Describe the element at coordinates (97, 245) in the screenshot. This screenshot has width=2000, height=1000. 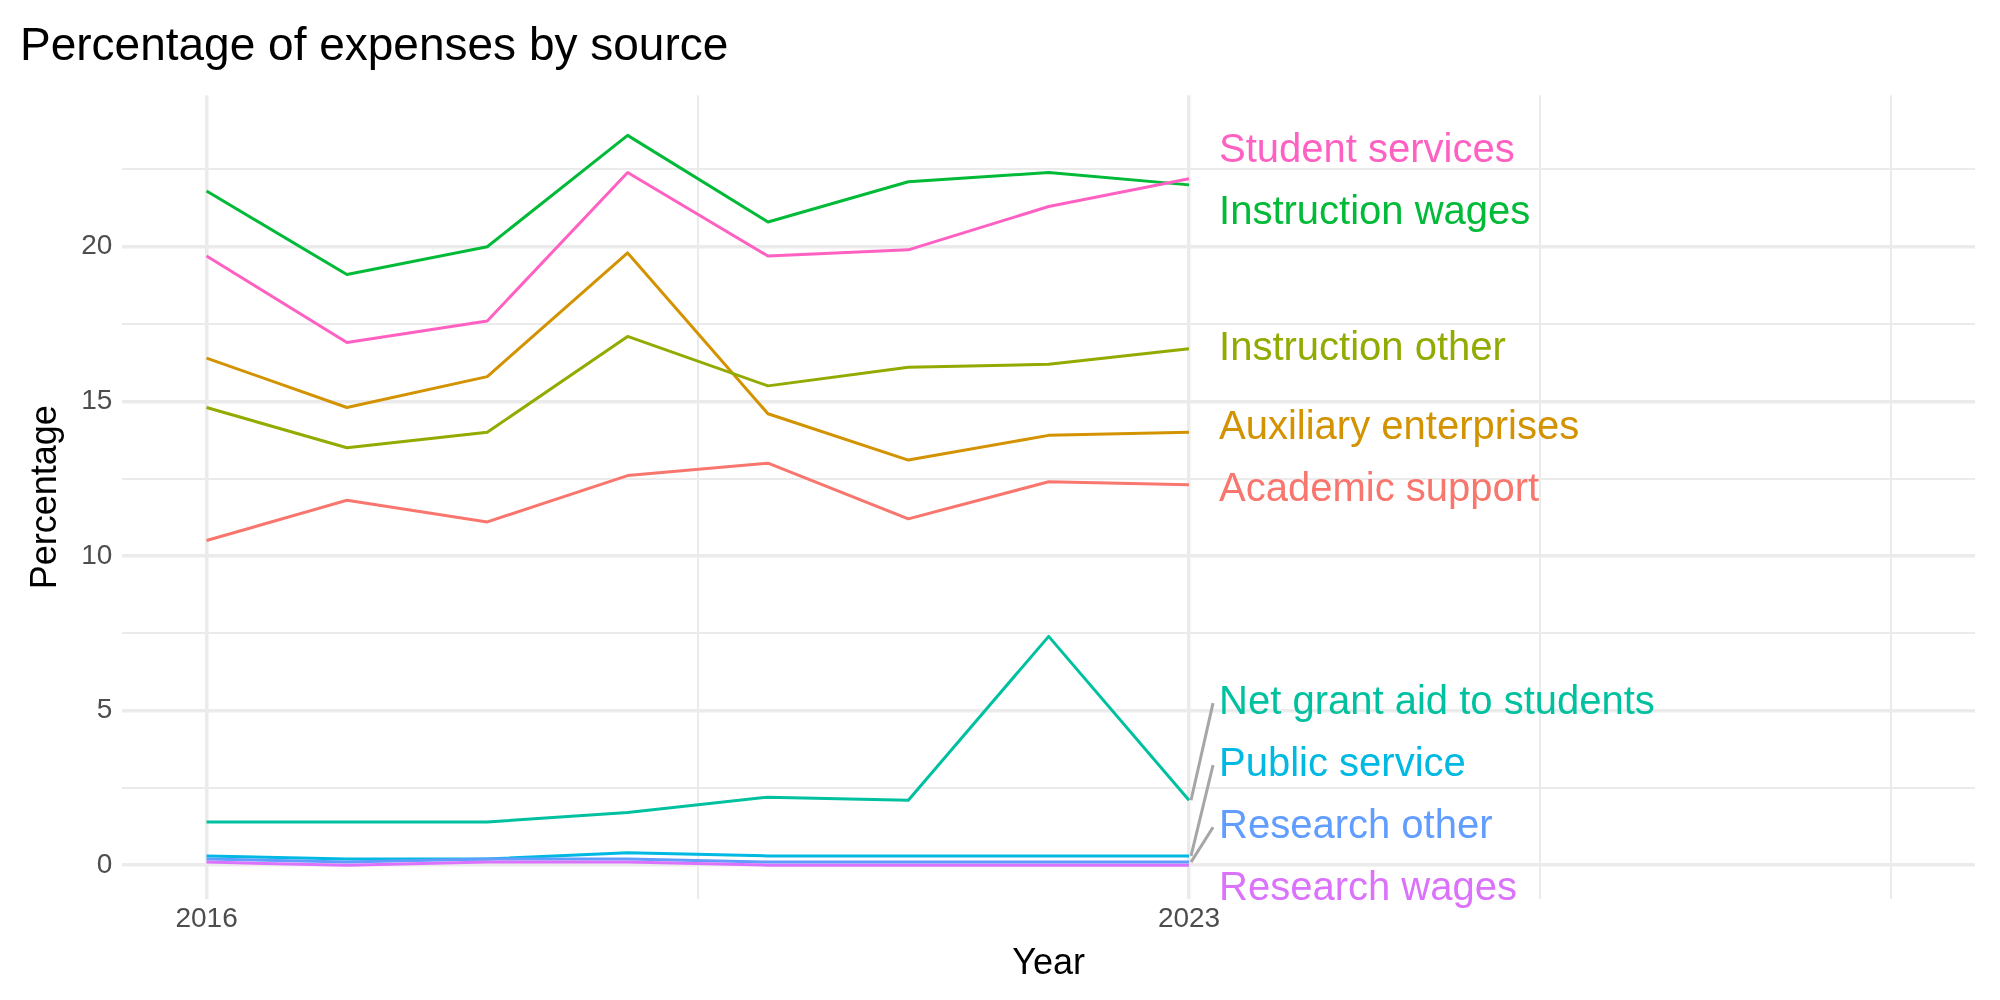
I see `y-tick-label: 20` at that location.